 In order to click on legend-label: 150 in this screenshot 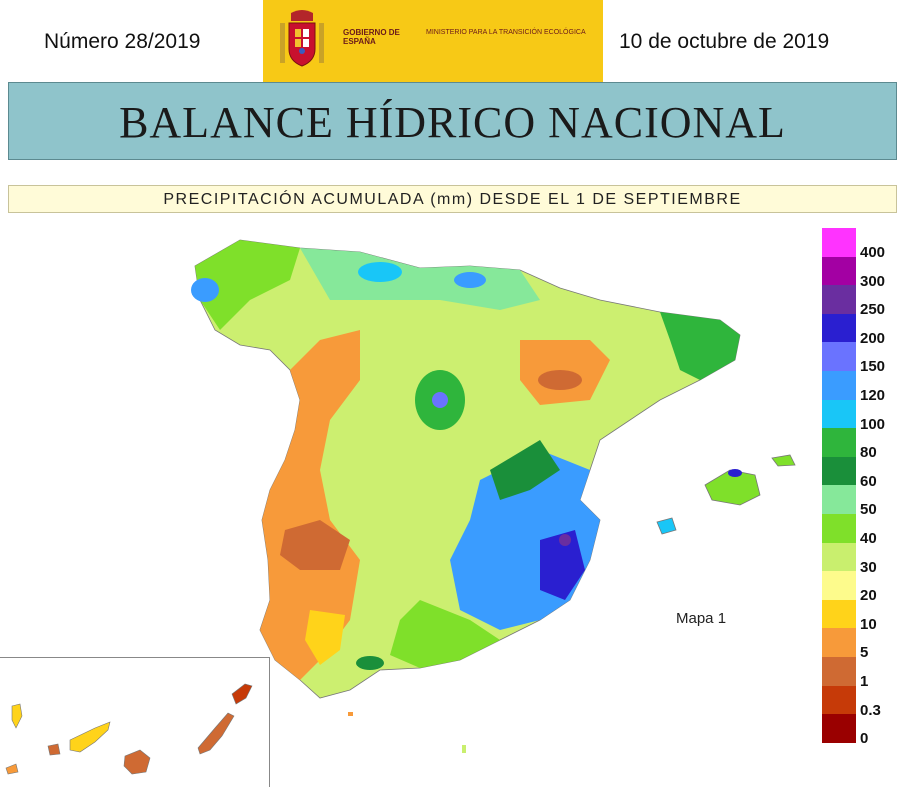, I will do `click(873, 367)`.